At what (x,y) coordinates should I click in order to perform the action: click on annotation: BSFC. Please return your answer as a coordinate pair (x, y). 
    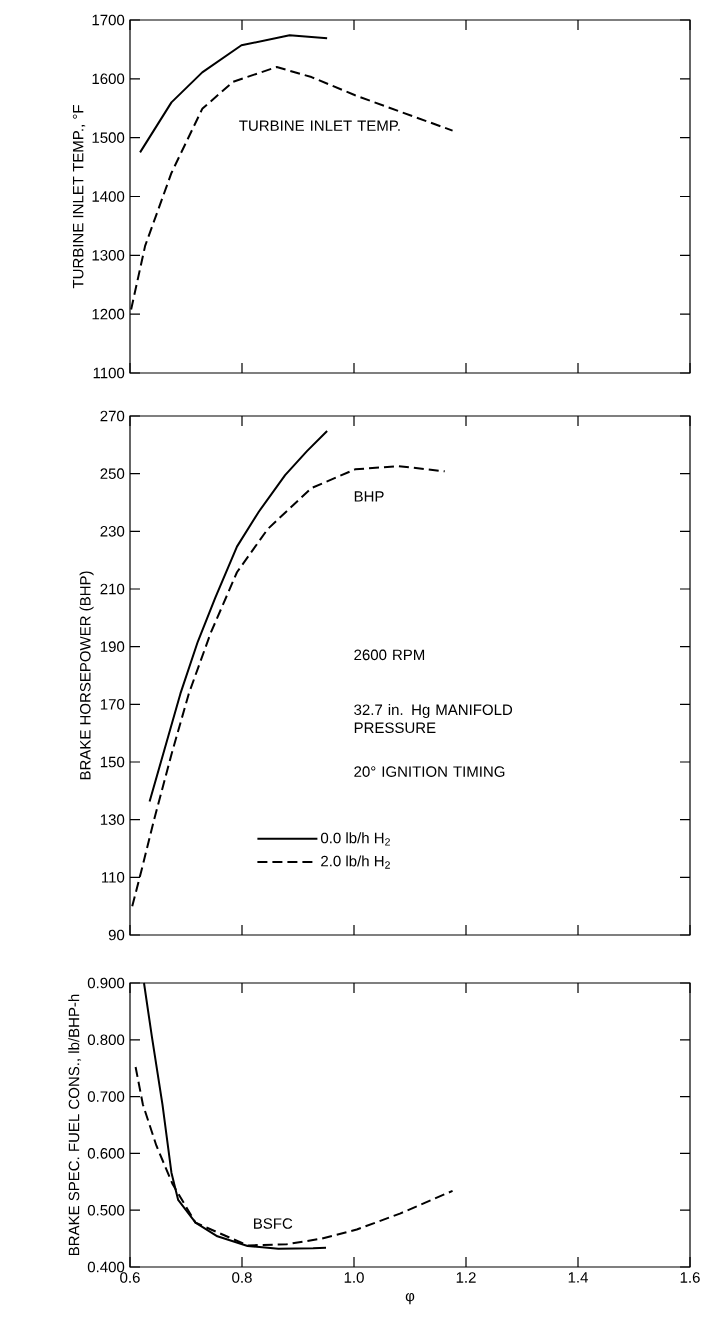
    Looking at the image, I should click on (273, 1223).